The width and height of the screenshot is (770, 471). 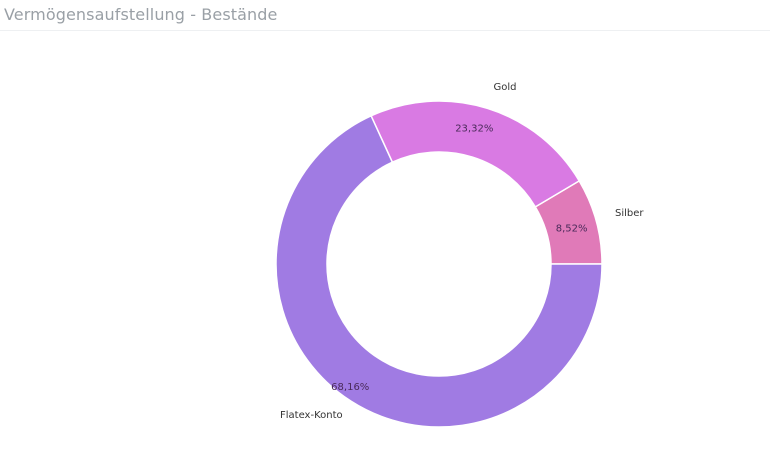 What do you see at coordinates (474, 128) in the screenshot?
I see `value-label: 23,32%` at bounding box center [474, 128].